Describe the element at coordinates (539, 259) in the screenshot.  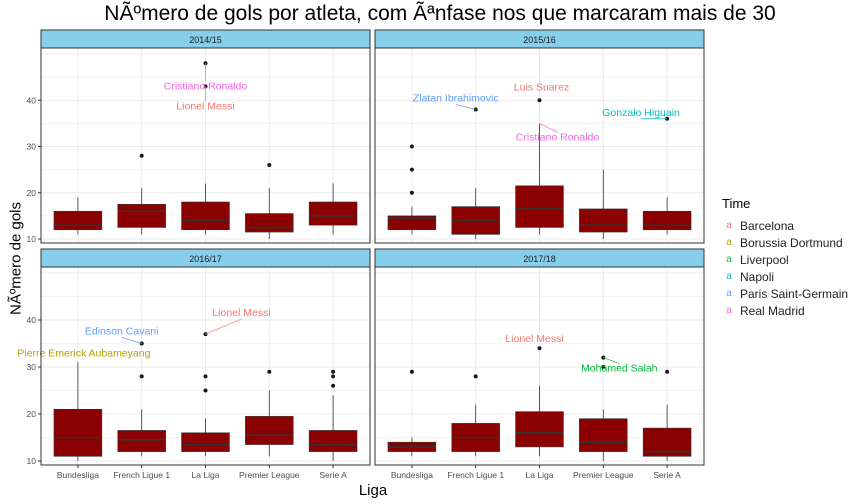
I see `facet-strip-label: 2017/18` at that location.